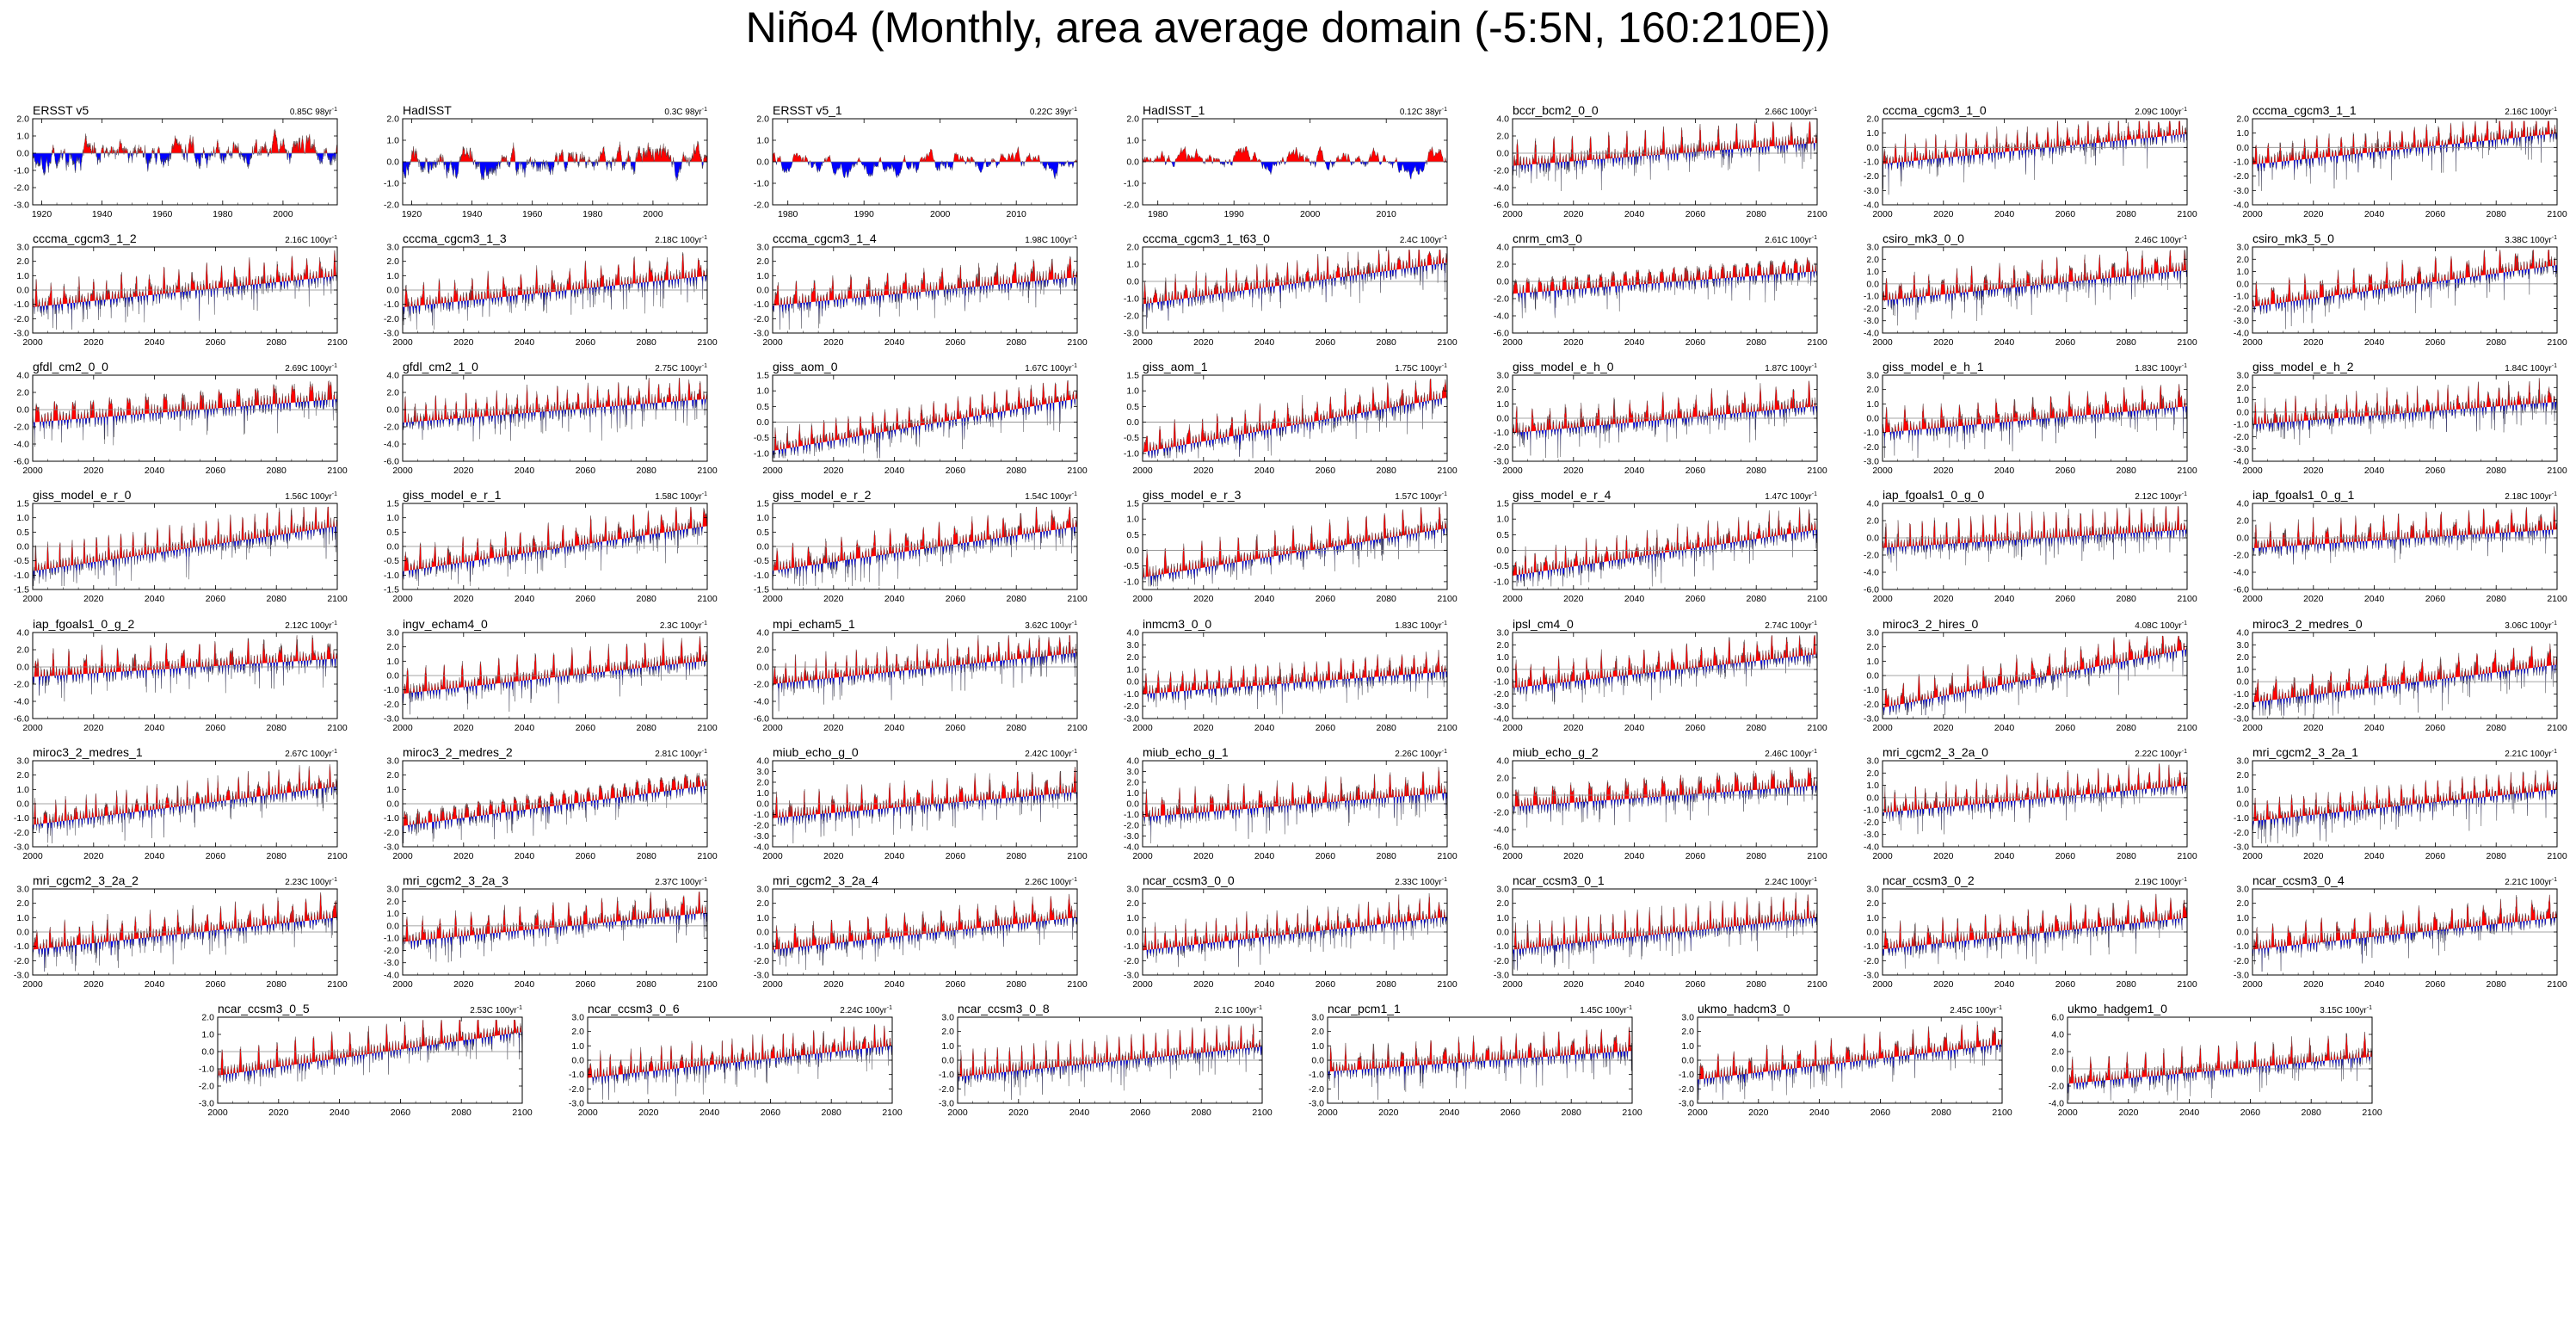 The image size is (2576, 1333). What do you see at coordinates (1603, 1010) in the screenshot?
I see `trend-value: 1.45C 100yr` at bounding box center [1603, 1010].